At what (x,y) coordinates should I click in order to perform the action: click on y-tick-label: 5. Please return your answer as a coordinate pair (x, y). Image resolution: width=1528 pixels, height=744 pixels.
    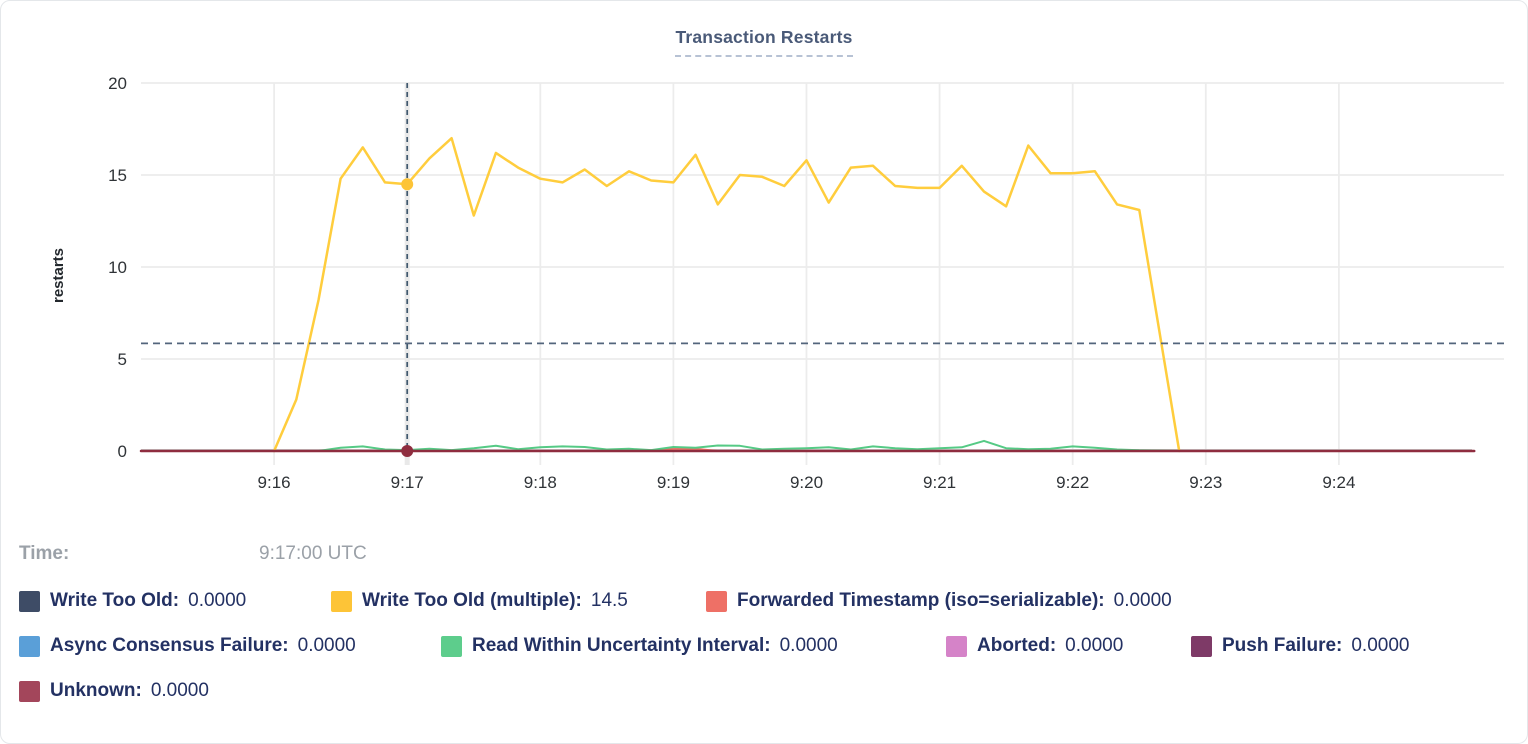
    Looking at the image, I should click on (122, 359).